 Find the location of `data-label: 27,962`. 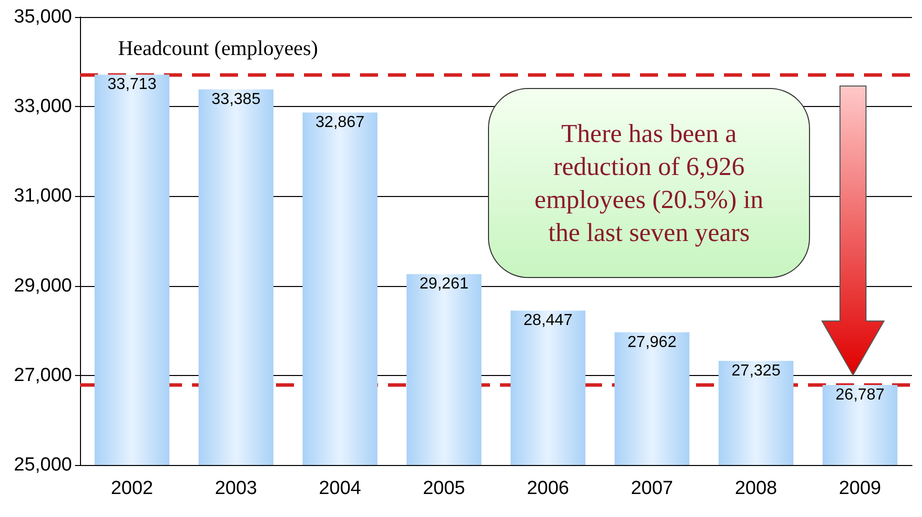

data-label: 27,962 is located at coordinates (652, 342).